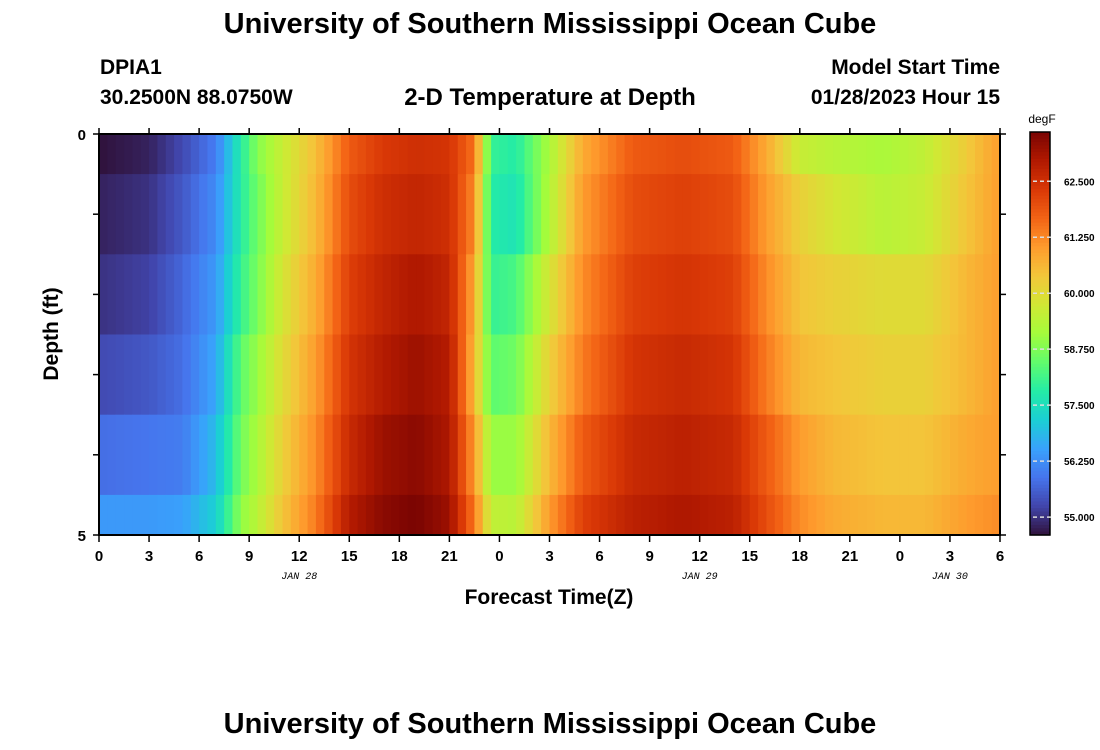  Describe the element at coordinates (149, 556) in the screenshot. I see `x-tick-label: 3` at that location.